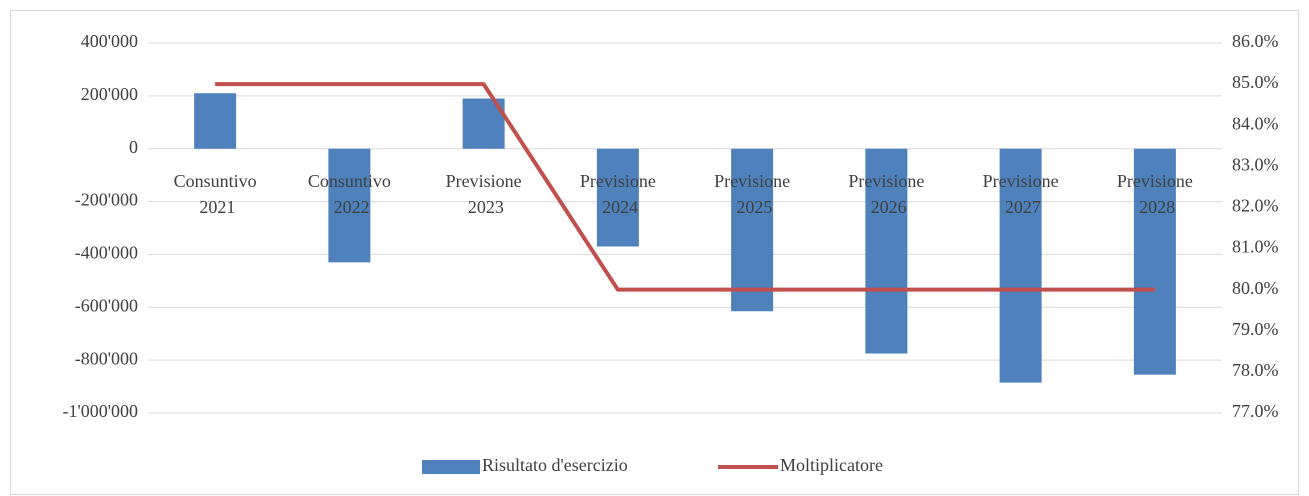  I want to click on legend-label: Moltiplicatore, so click(831, 465).